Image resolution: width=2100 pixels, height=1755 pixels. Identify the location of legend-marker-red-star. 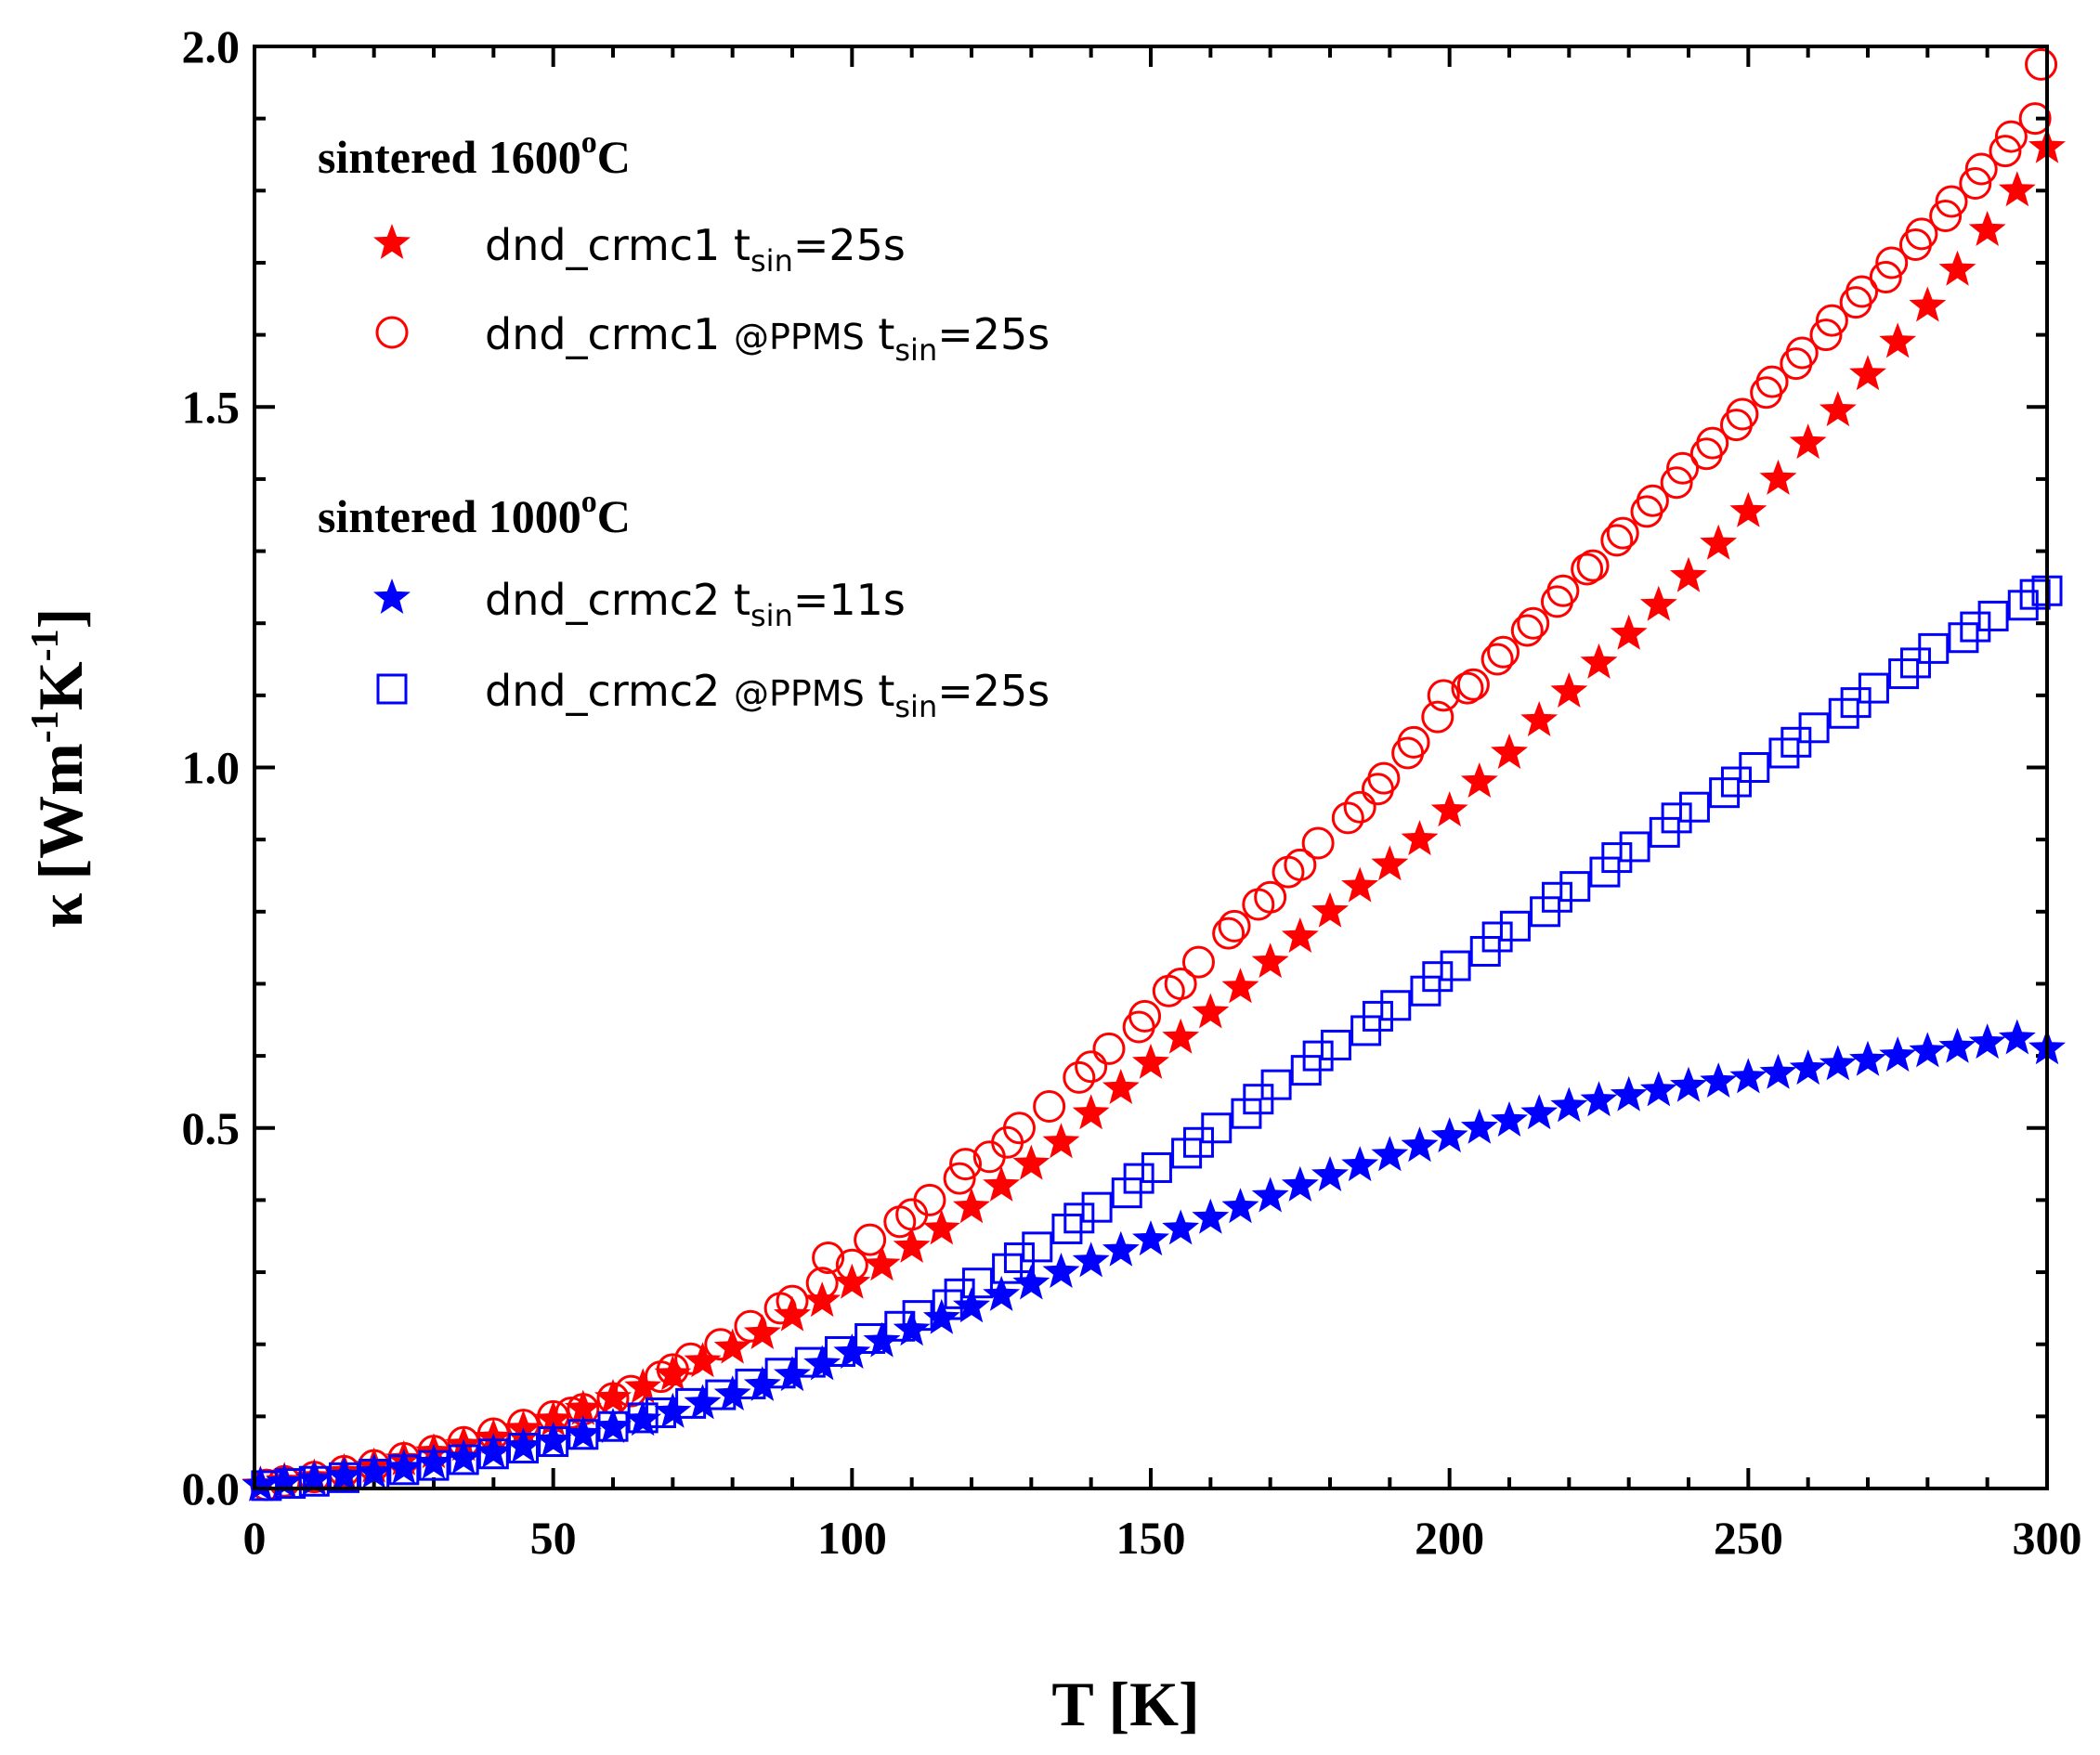
(392, 241).